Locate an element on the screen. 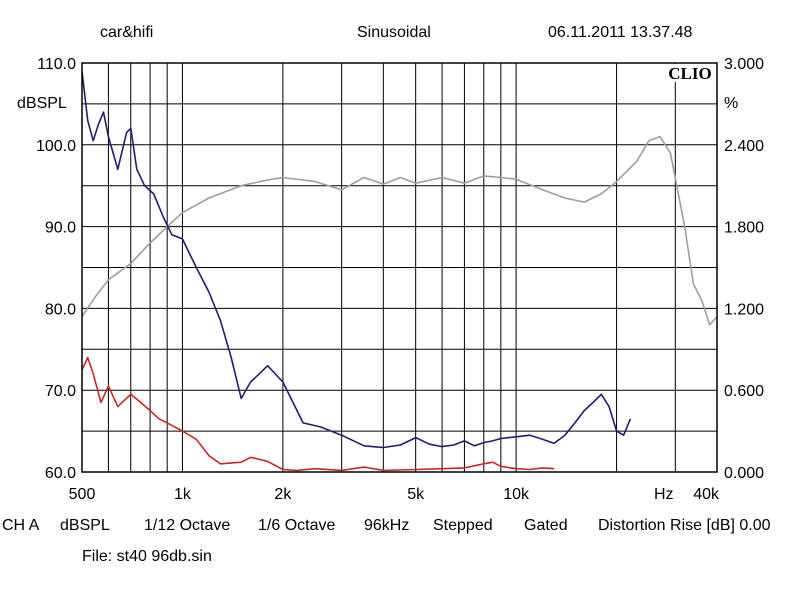 This screenshot has height=595, width=800. y2-tick-label: 0.600 is located at coordinates (744, 391).